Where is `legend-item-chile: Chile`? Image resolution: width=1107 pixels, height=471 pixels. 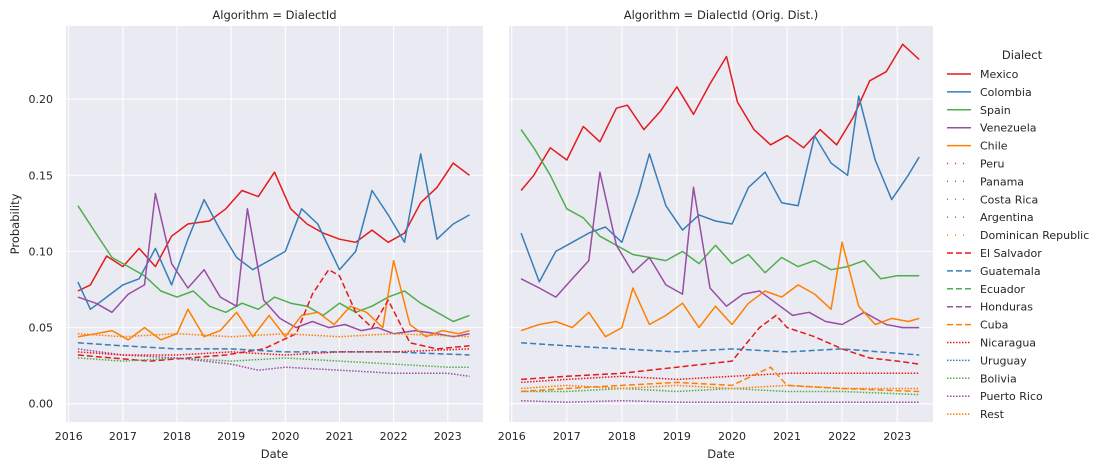
legend-item-chile: Chile is located at coordinates (977, 146).